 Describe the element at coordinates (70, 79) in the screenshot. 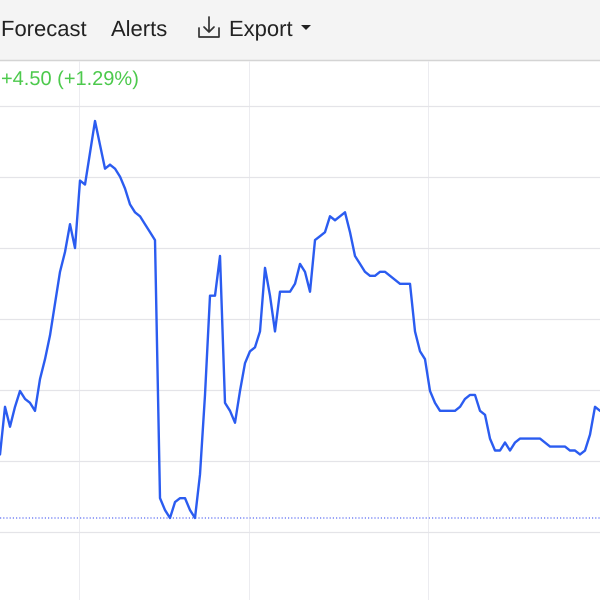

I see `chart-subtitle: +4.50 (+1.29%)` at that location.